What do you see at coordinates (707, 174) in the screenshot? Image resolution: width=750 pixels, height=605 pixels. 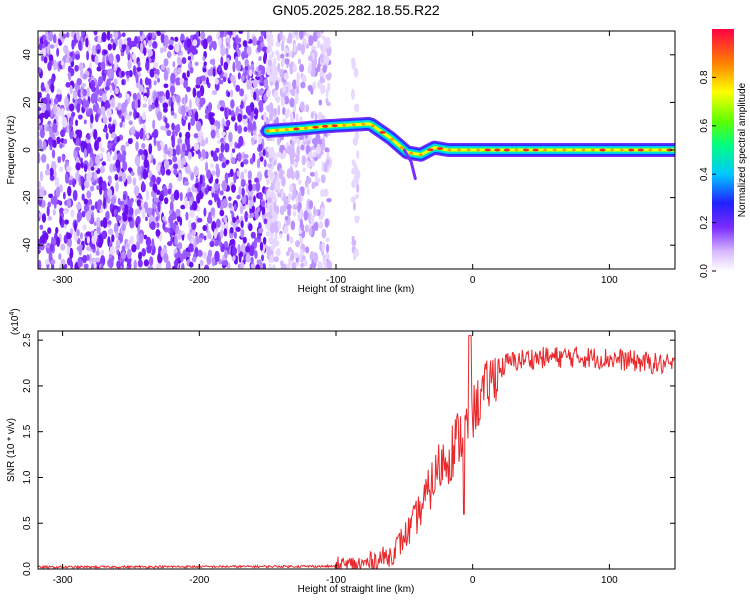 I see `colorbar-ticks: 0.0 0.2 0.4 0.6 0.8` at bounding box center [707, 174].